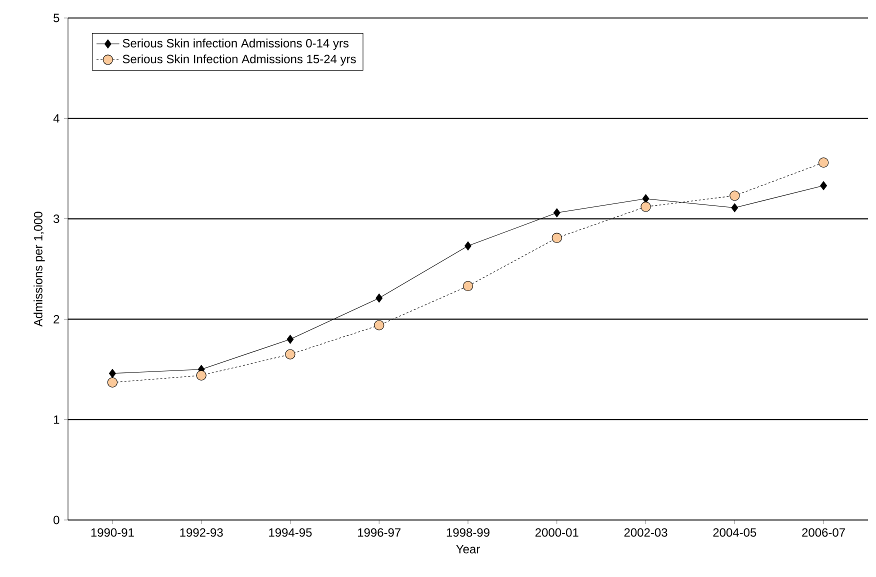  What do you see at coordinates (468, 532) in the screenshot?
I see `x-tick-label: 1998-99` at bounding box center [468, 532].